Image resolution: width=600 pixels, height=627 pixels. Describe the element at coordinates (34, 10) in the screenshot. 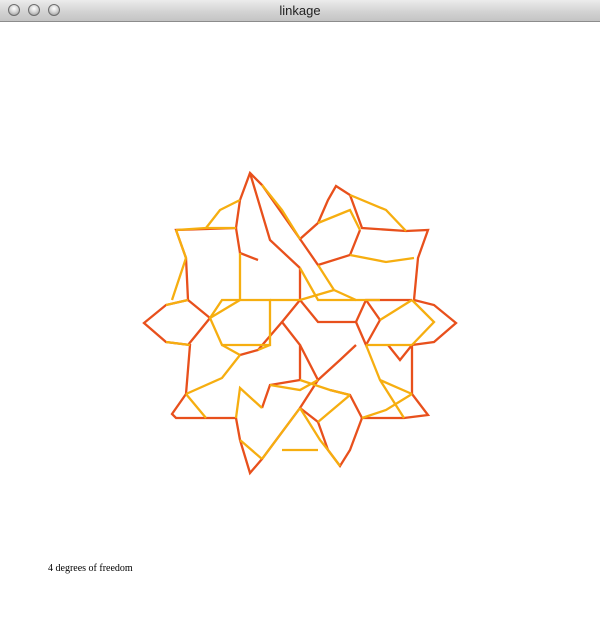

I see `minimize-button` at that location.